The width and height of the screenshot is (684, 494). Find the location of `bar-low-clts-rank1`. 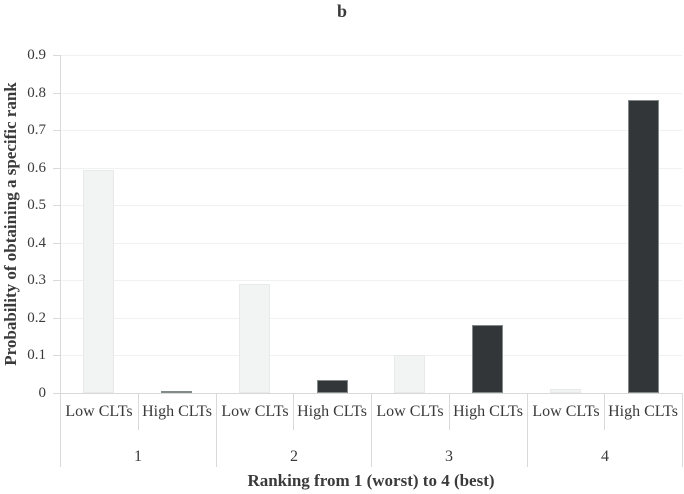

bar-low-clts-rank1 is located at coordinates (98, 281).